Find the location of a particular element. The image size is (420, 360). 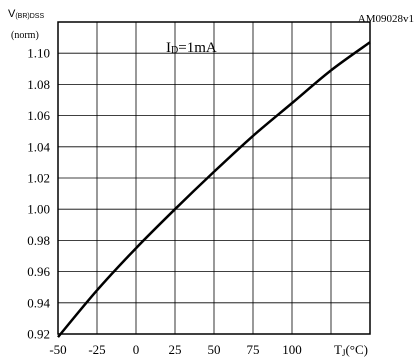

y-tick-labels: 0.92 0.94 0.96 0.98 1.00 1.02 1.04 1.06 1.08 1.10 is located at coordinates (38, 194).